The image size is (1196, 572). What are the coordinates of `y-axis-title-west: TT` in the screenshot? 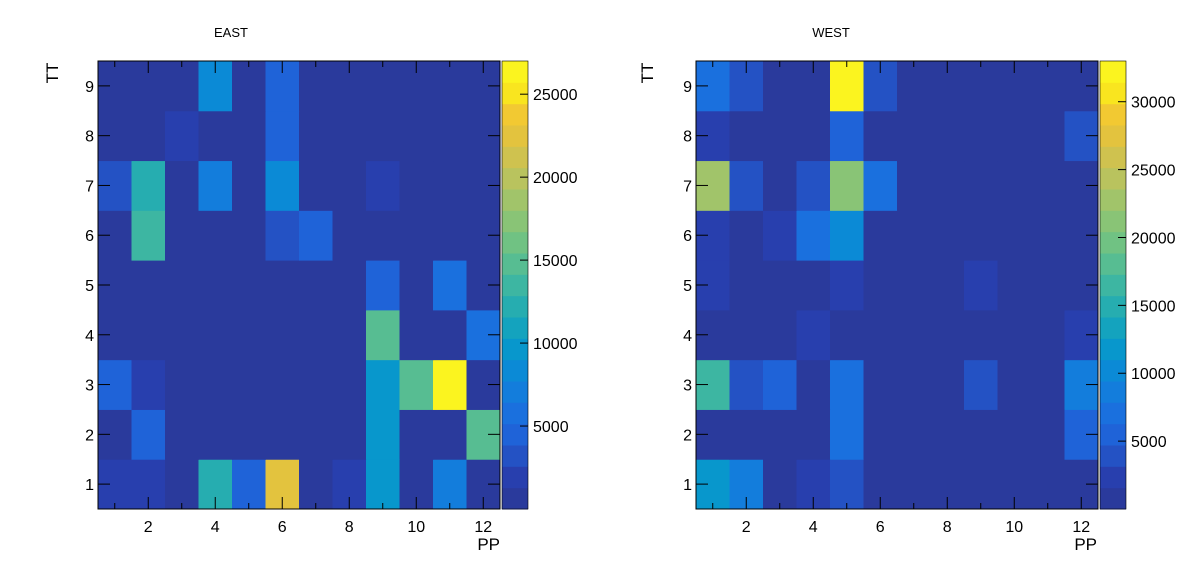 It's located at (647, 73).